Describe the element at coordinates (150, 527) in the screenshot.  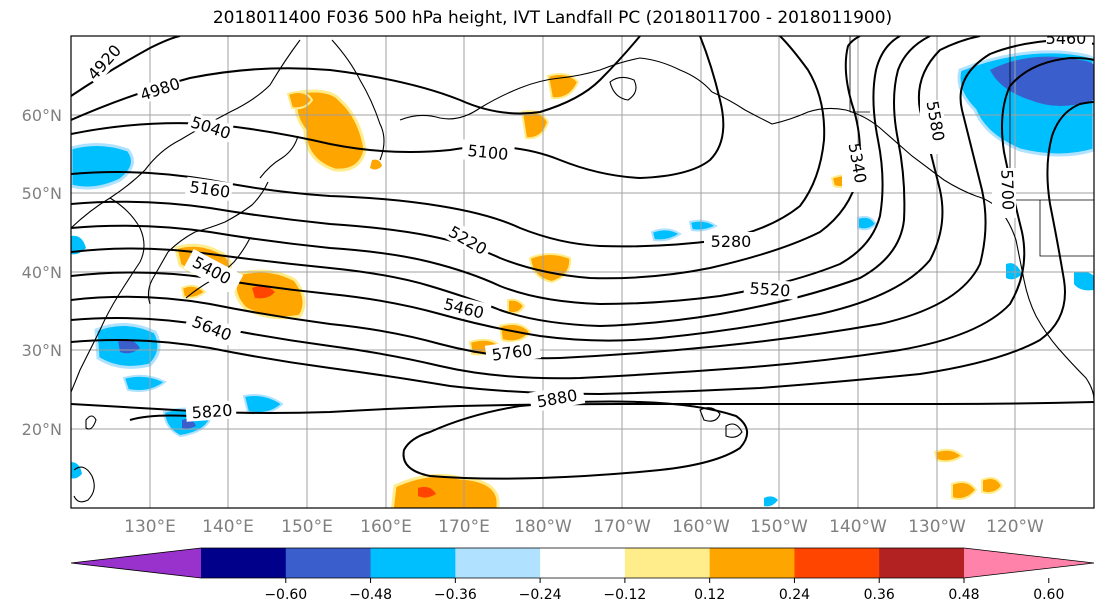
I see `lon-label-130e: 130°E` at that location.